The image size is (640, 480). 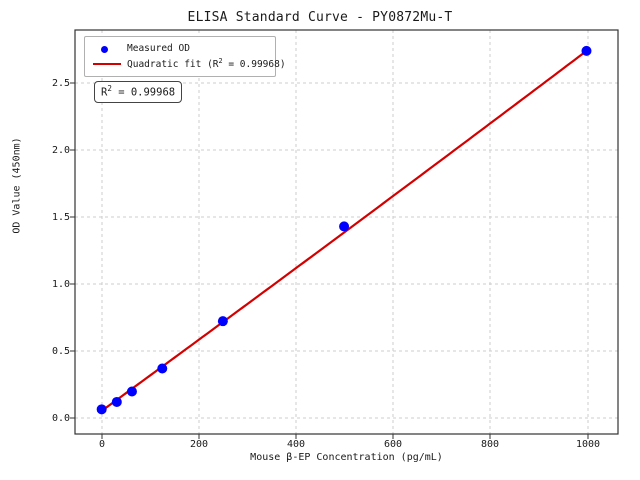 I want to click on legend-line-icon, so click(x=107, y=64).